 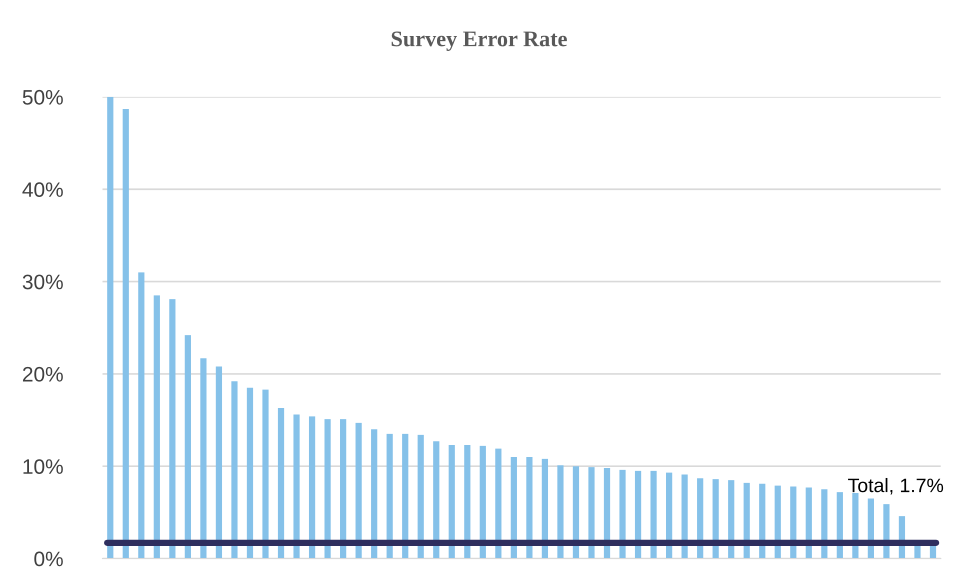 I want to click on chart-title: Survey Error Rate, so click(x=479, y=41).